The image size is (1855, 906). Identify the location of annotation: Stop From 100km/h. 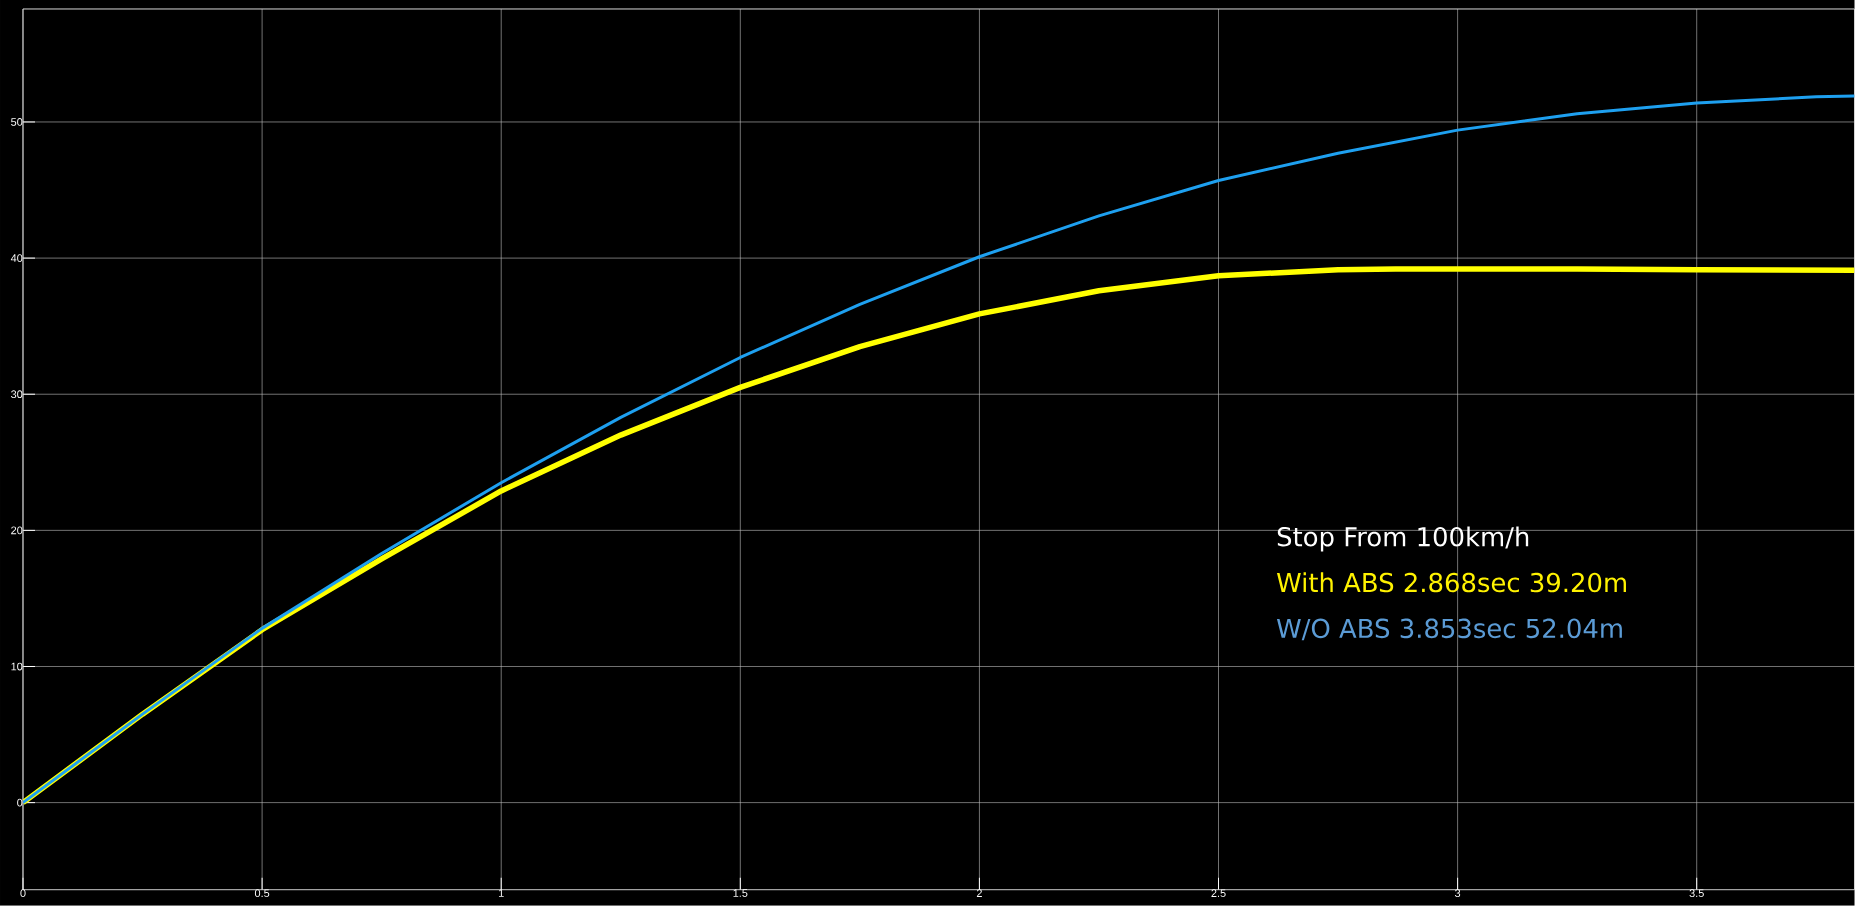
(1403, 539).